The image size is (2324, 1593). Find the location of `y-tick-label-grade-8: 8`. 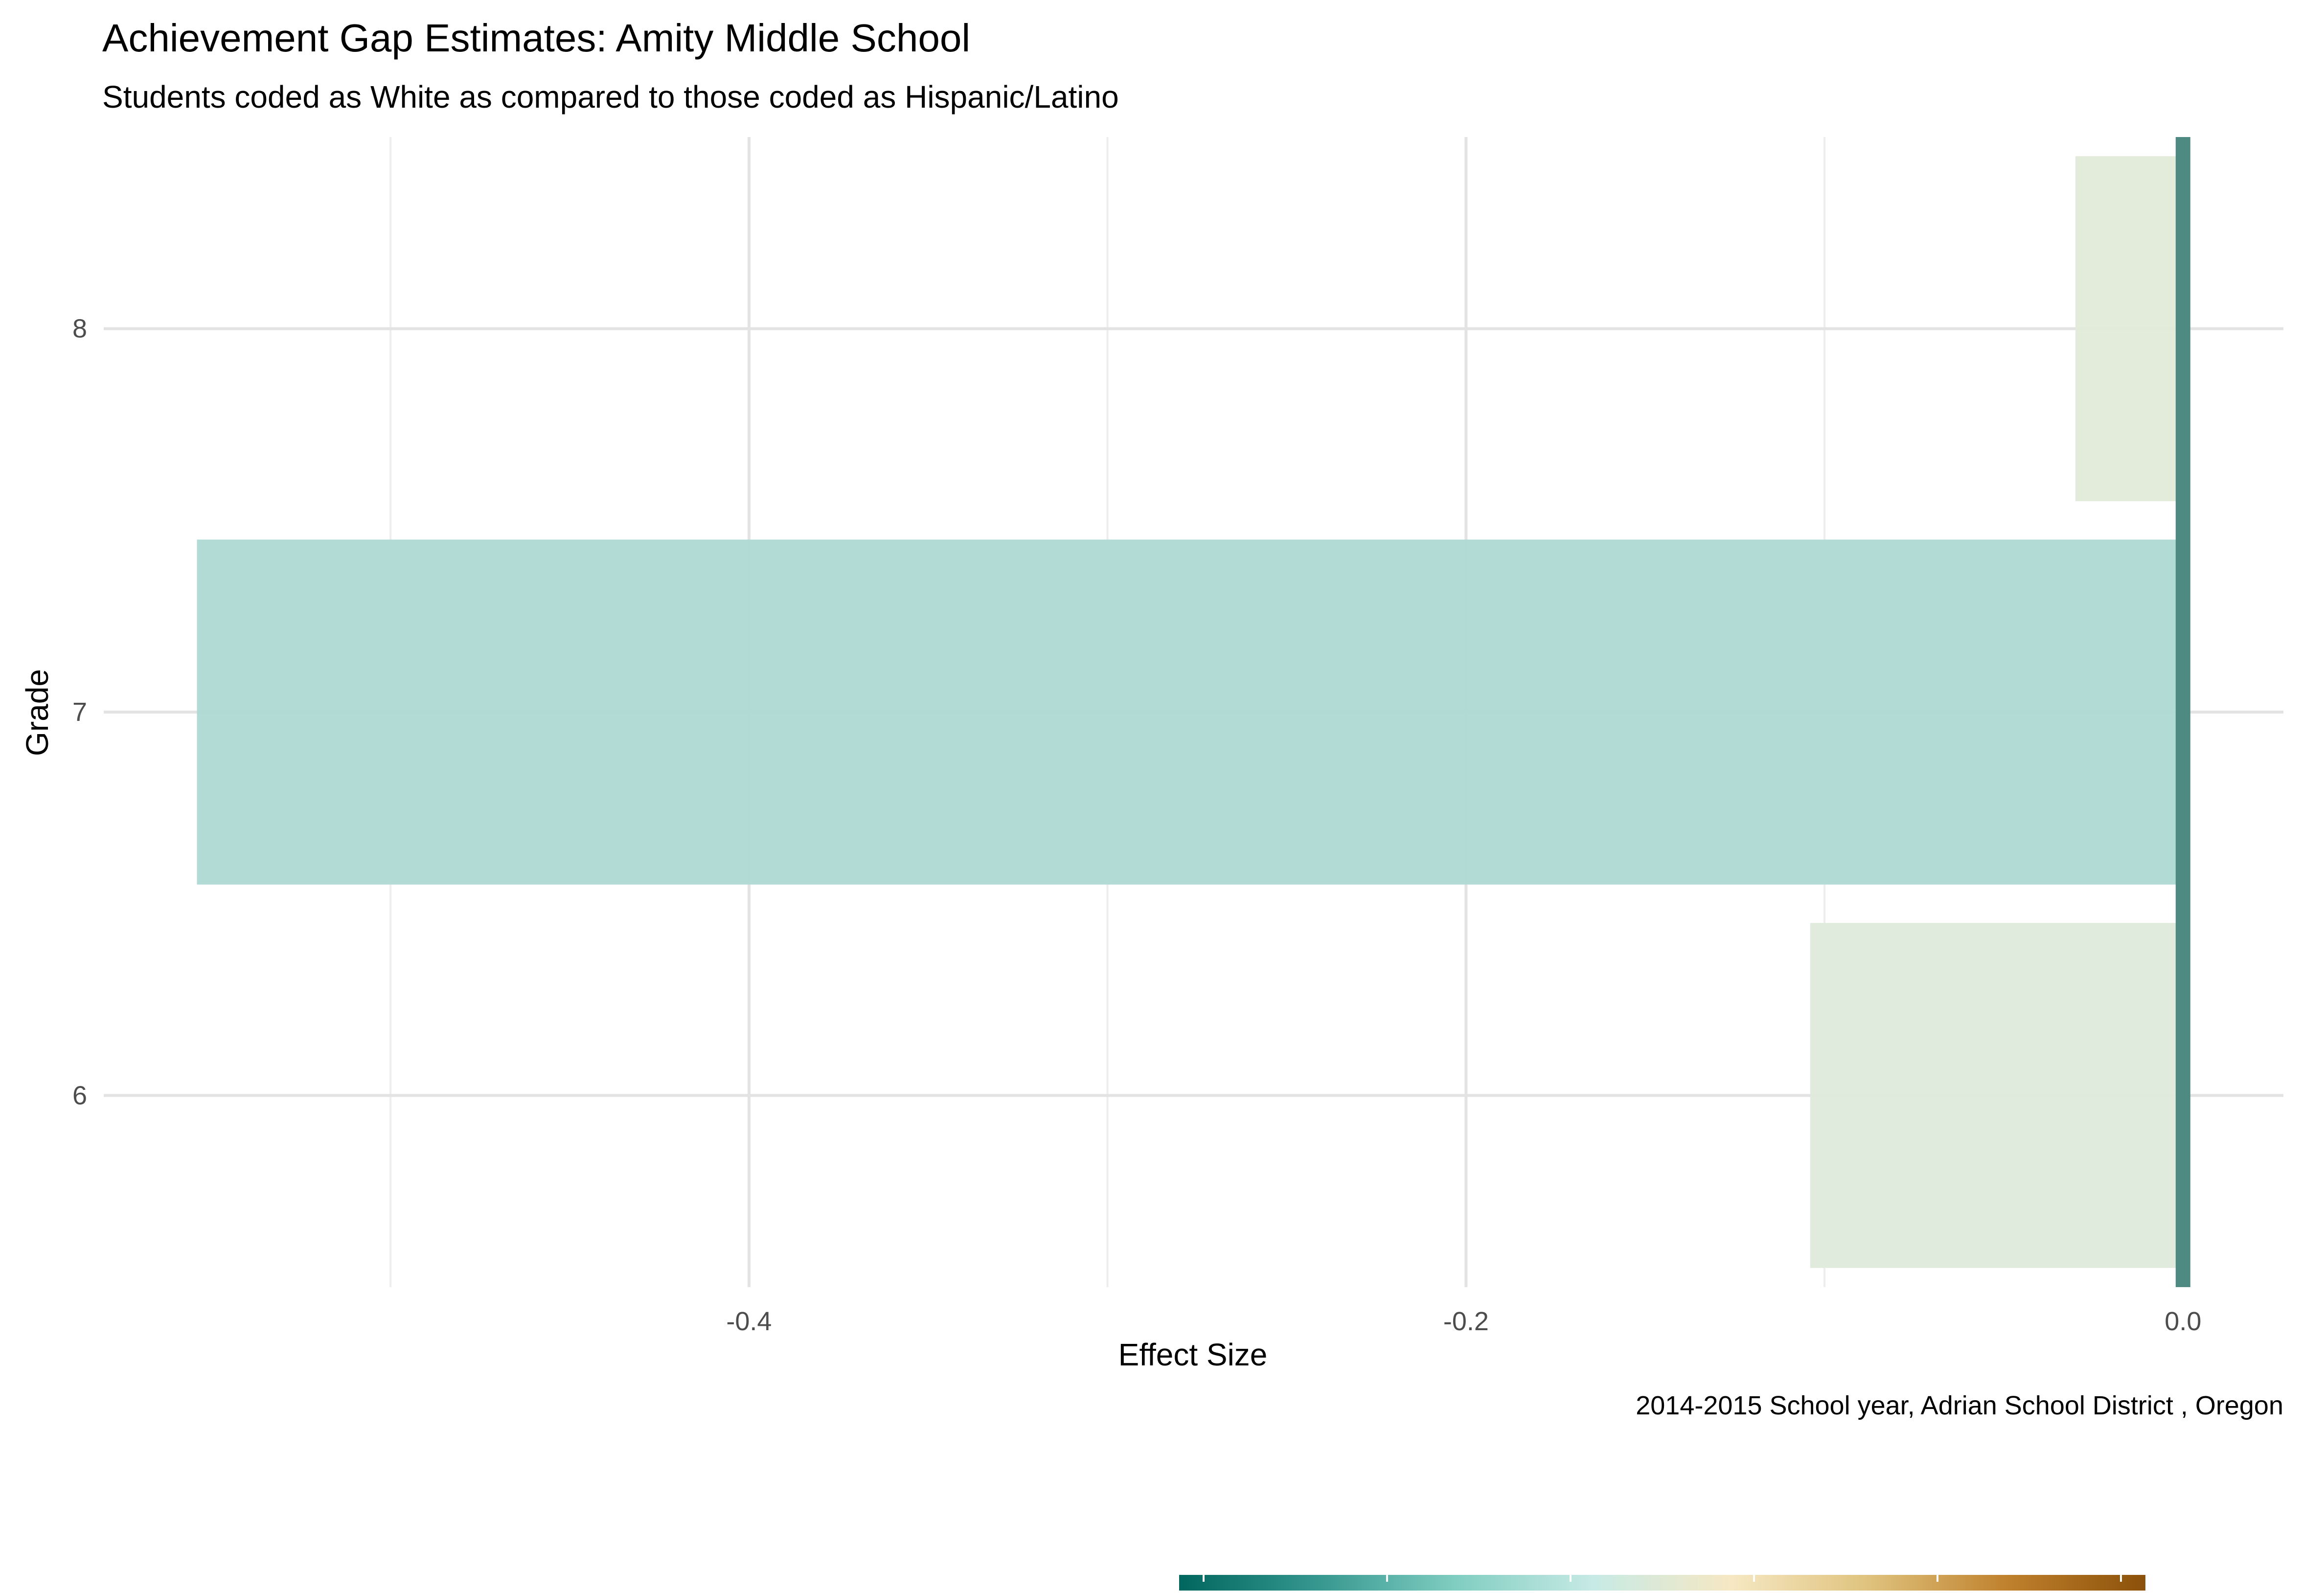

y-tick-label-grade-8: 8 is located at coordinates (79, 329).